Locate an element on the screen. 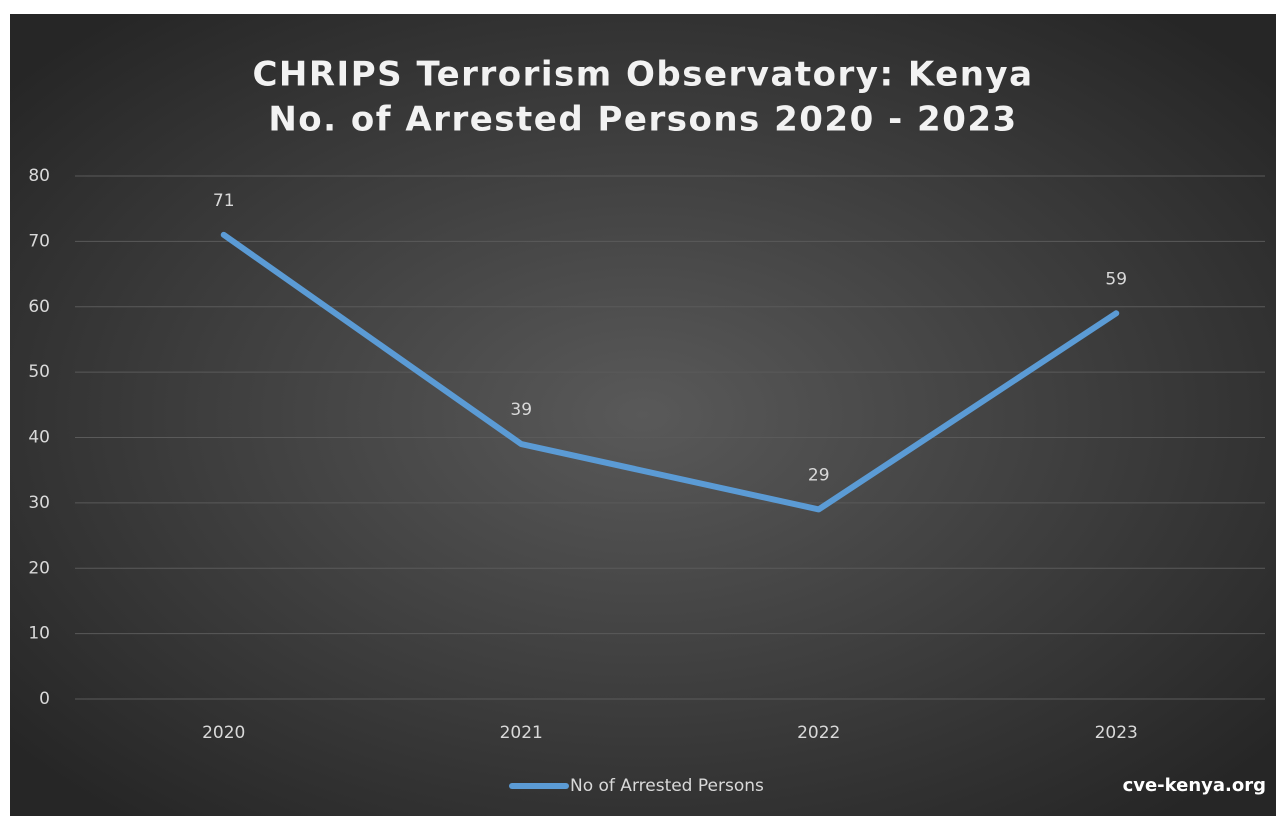  chart-title: No. of Arrested Persons 2020 - 2023 is located at coordinates (642, 120).